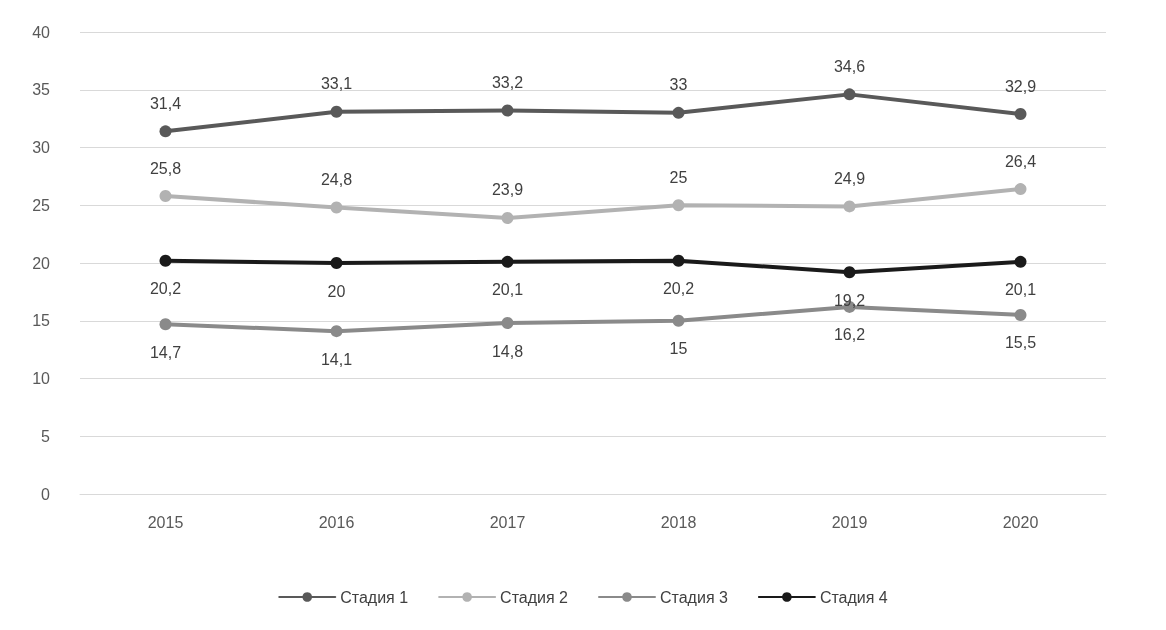  I want to click on legend-label: Стадия 2, so click(534, 597).